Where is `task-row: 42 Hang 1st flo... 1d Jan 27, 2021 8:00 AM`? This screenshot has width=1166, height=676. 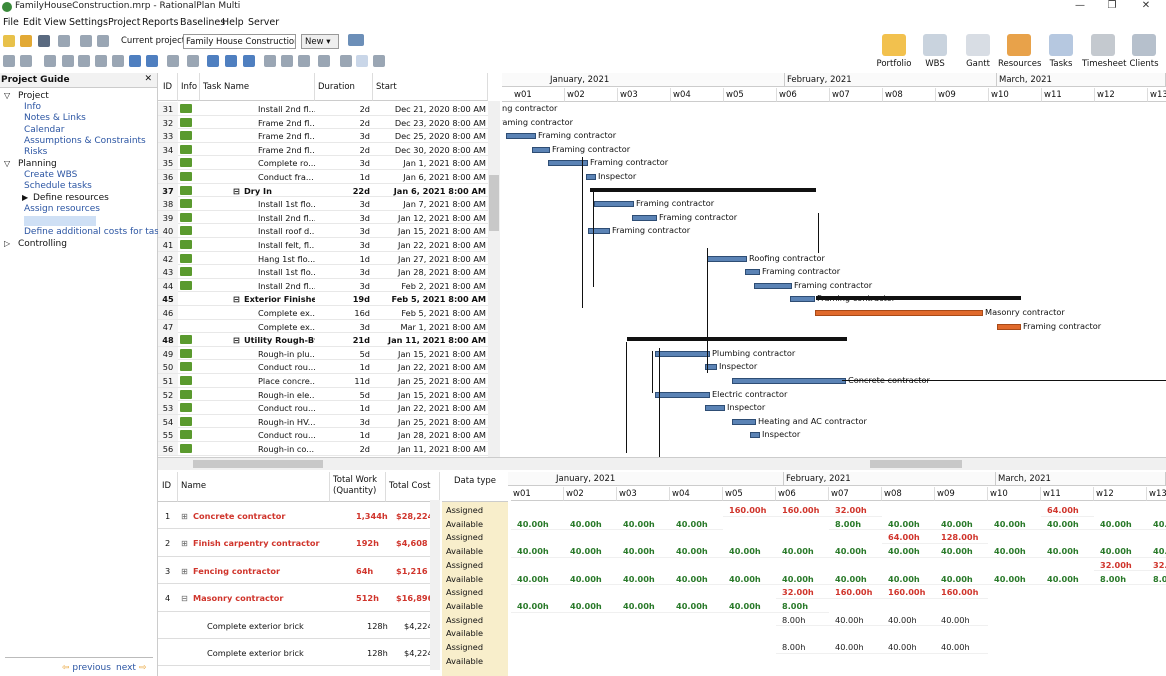 task-row: 42 Hang 1st flo... 1d Jan 27, 2021 8:00 AM is located at coordinates (323, 258).